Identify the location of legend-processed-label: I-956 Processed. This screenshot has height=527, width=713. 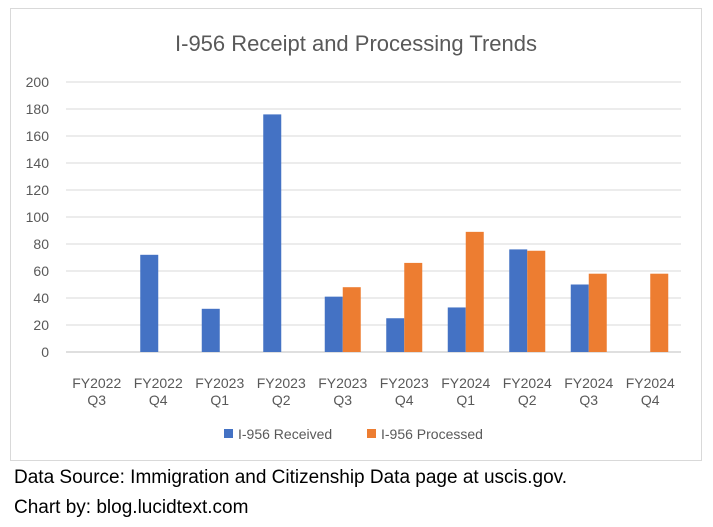
(432, 434).